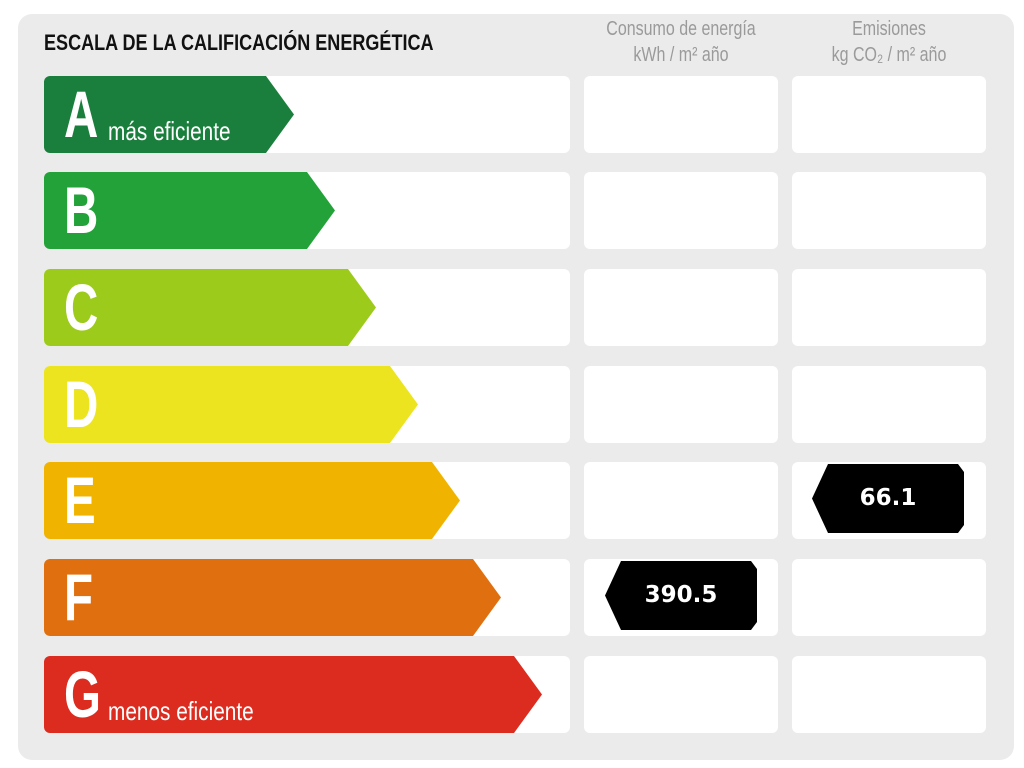  What do you see at coordinates (889, 29) in the screenshot?
I see `emisiones-header-line1: Emisiones` at bounding box center [889, 29].